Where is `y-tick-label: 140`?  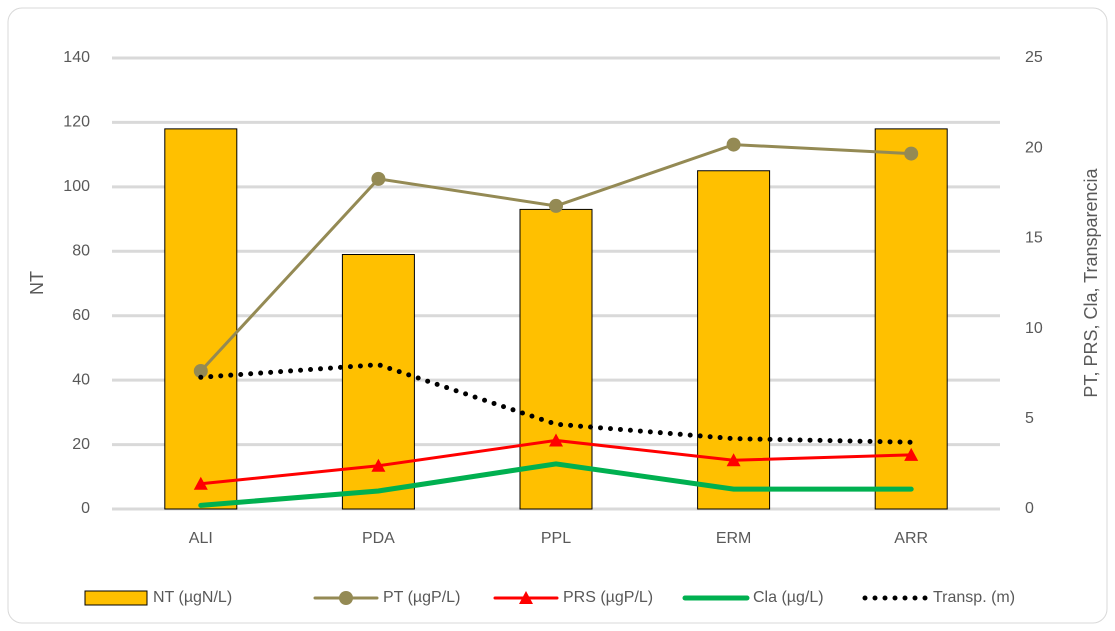 y-tick-label: 140 is located at coordinates (76, 57).